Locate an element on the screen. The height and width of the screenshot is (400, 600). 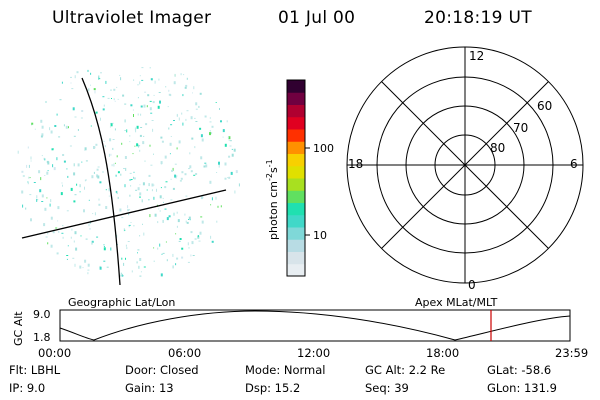
polar-label-0: 0 is located at coordinates (472, 285).